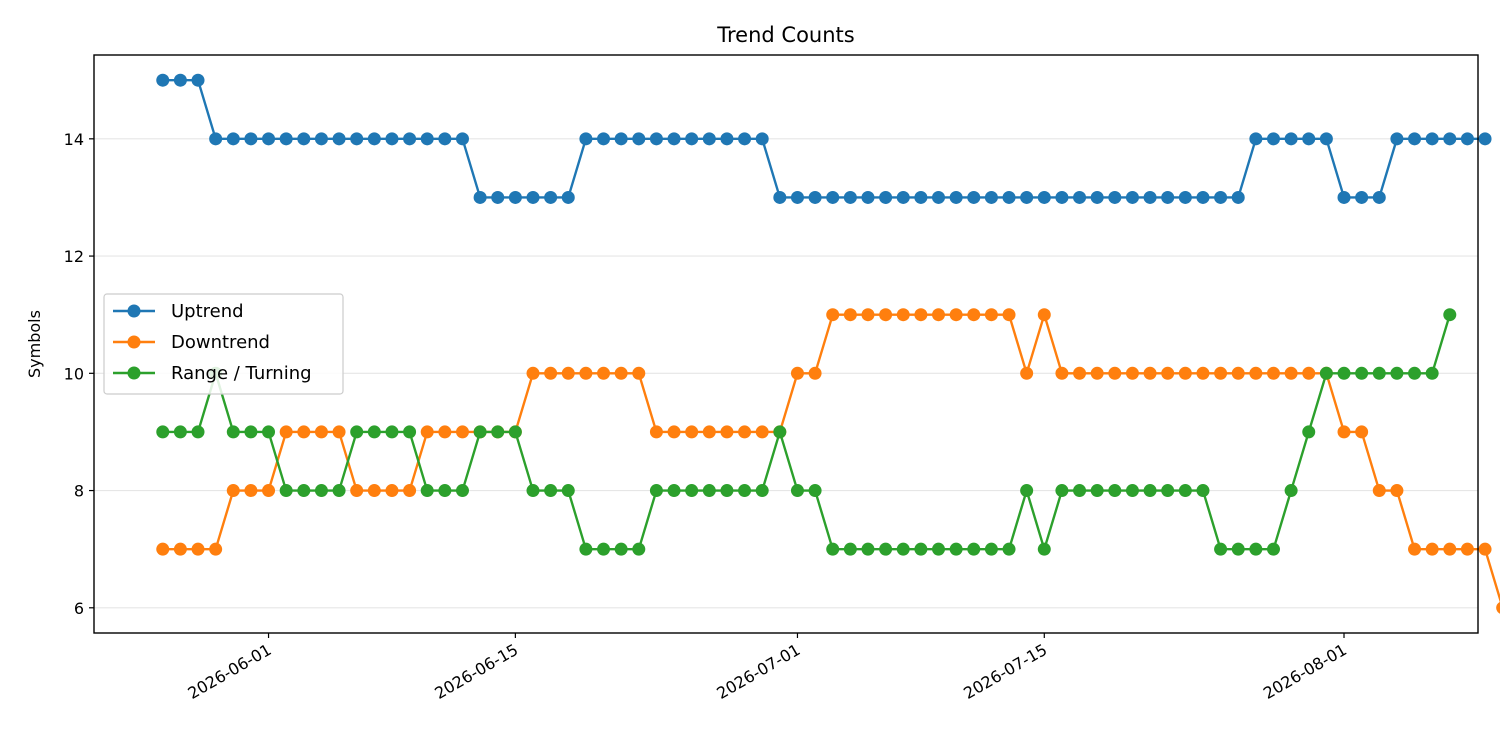 This screenshot has height=750, width=1500. Describe the element at coordinates (785, 35) in the screenshot. I see `chart-title: Trend Counts` at that location.